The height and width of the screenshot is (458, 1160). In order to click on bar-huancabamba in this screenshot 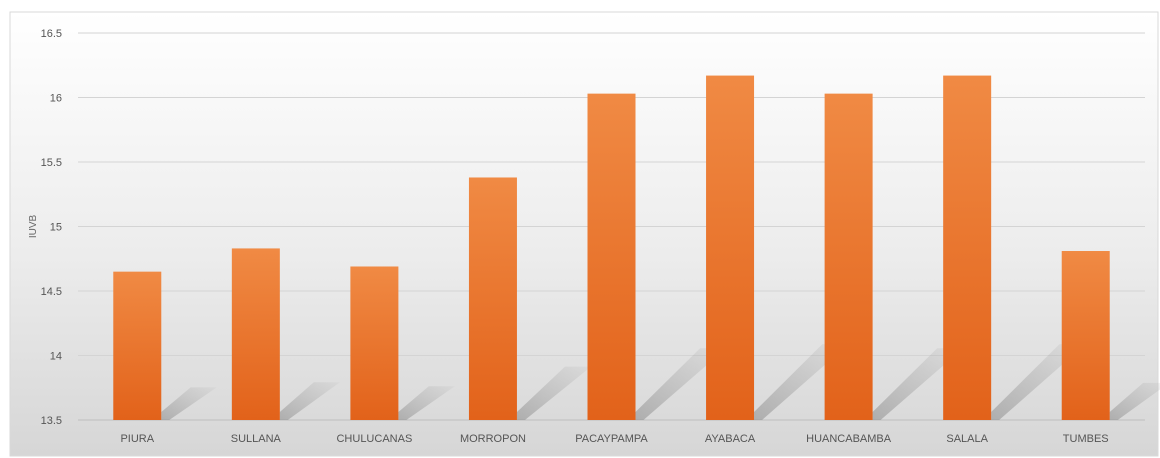, I will do `click(848, 256)`.